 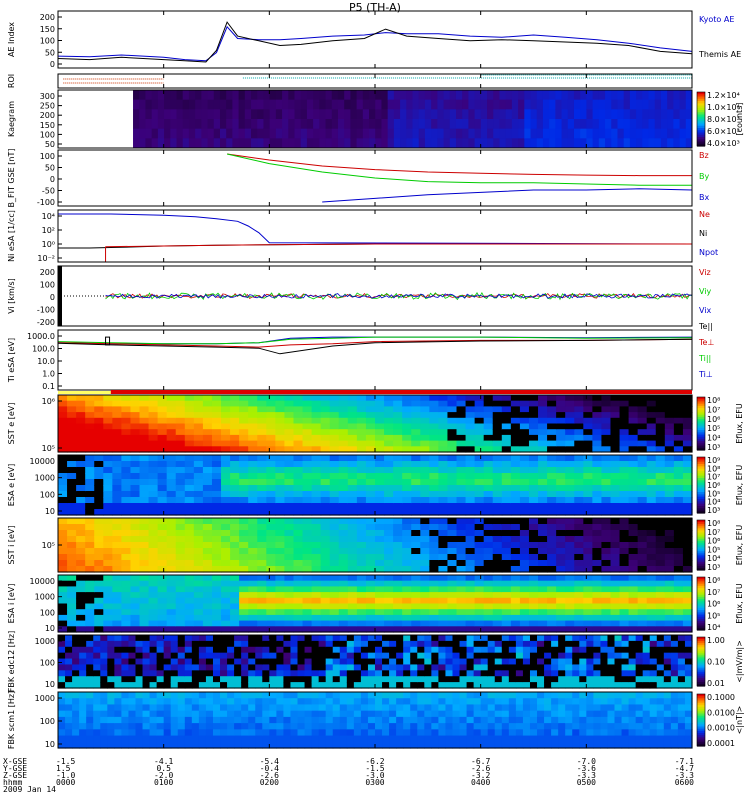 I want to click on colorbar-label: 10⁶, so click(x=713, y=419).